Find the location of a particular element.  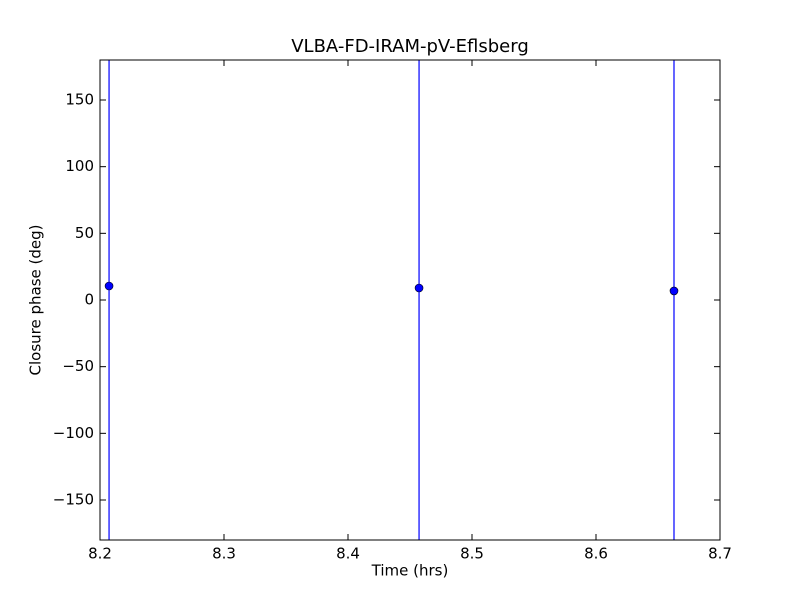

x-tick-label: 8.6 is located at coordinates (596, 554).